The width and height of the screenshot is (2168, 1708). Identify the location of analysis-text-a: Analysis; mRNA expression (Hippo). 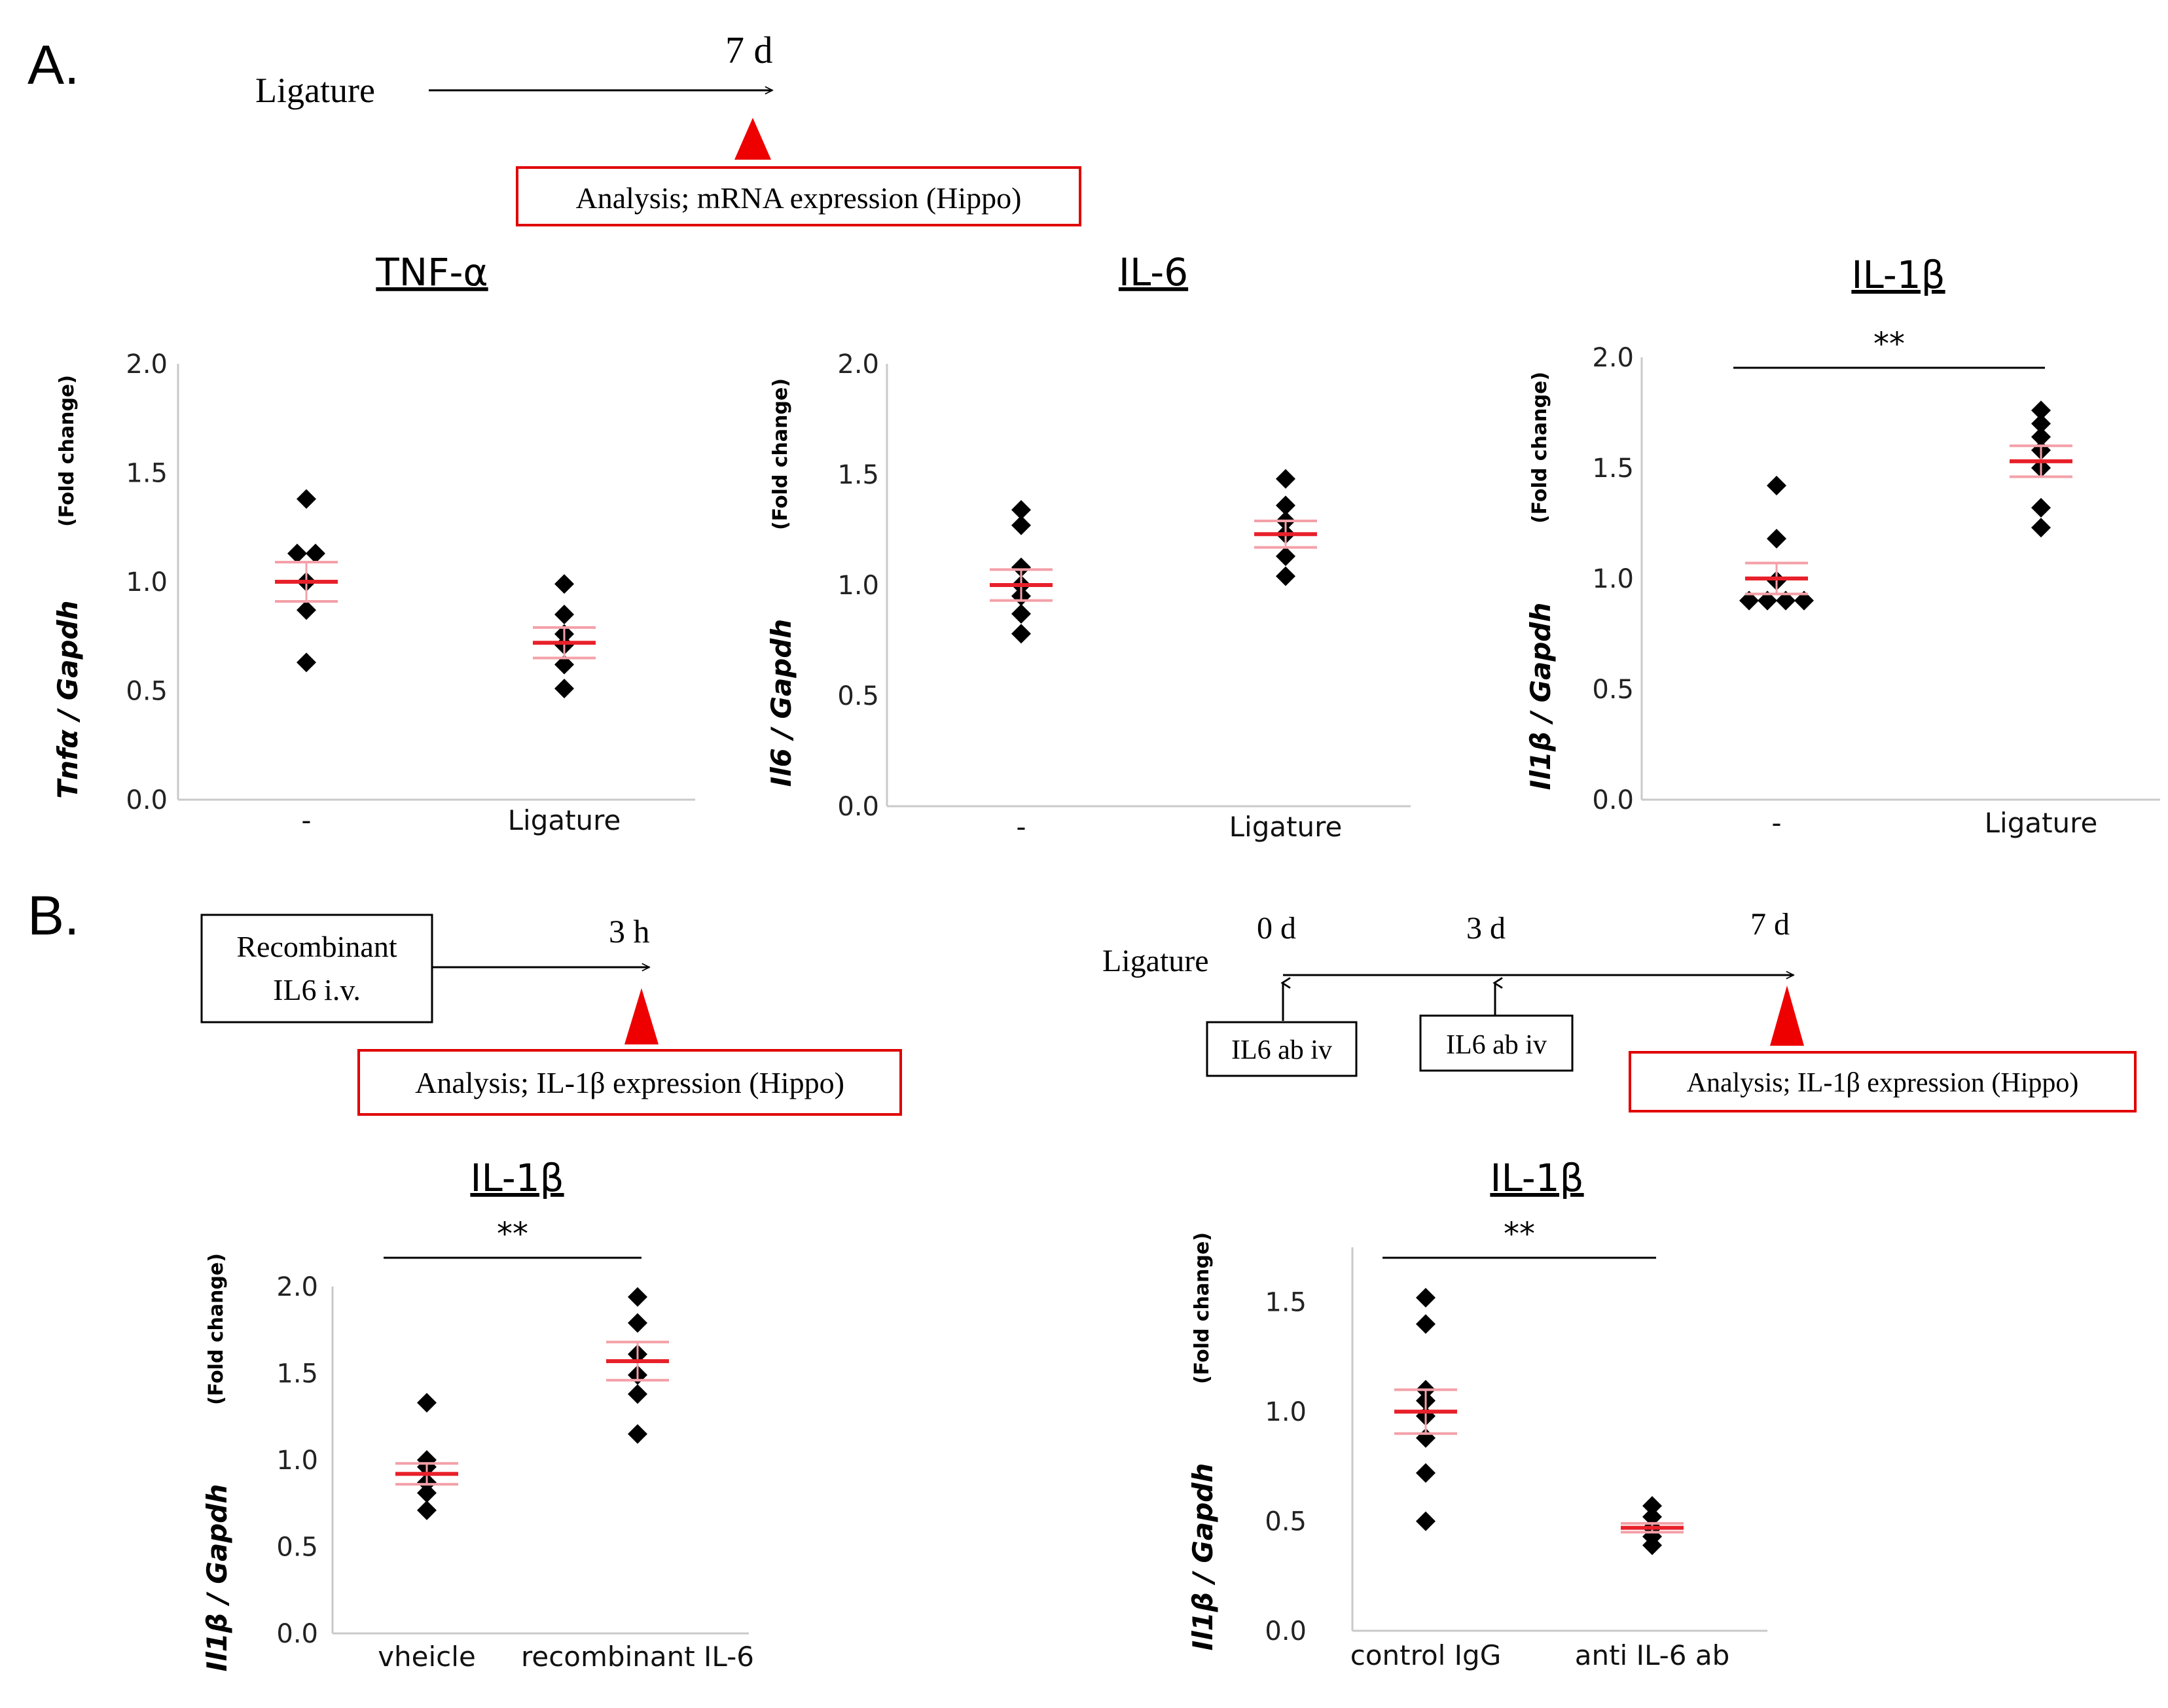
(798, 198).